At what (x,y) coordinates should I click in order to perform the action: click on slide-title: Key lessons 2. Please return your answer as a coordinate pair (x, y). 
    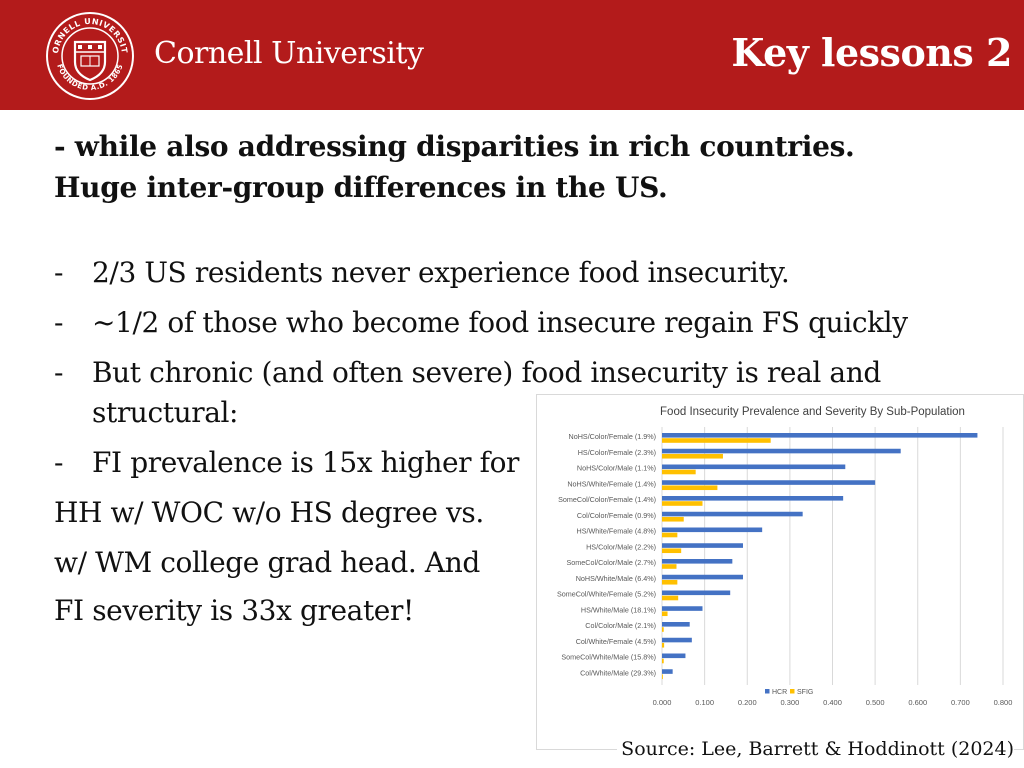
    Looking at the image, I should click on (871, 52).